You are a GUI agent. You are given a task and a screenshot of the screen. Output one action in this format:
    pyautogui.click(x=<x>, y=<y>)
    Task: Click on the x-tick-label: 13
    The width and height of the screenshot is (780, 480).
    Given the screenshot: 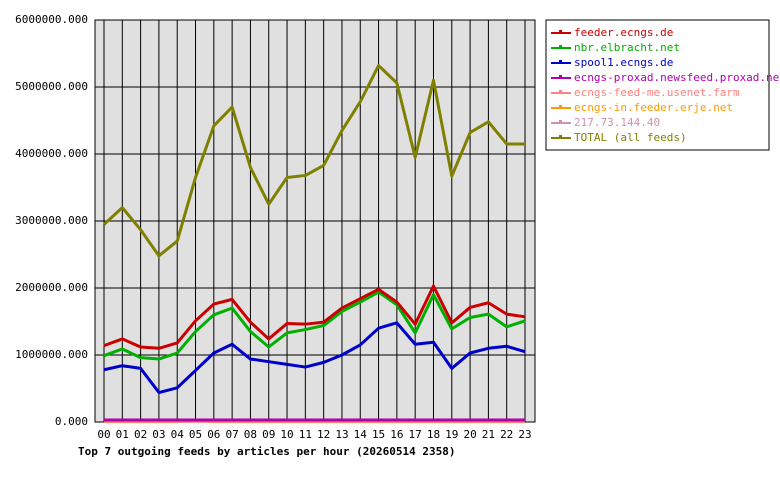 What is the action you would take?
    pyautogui.click(x=341, y=434)
    